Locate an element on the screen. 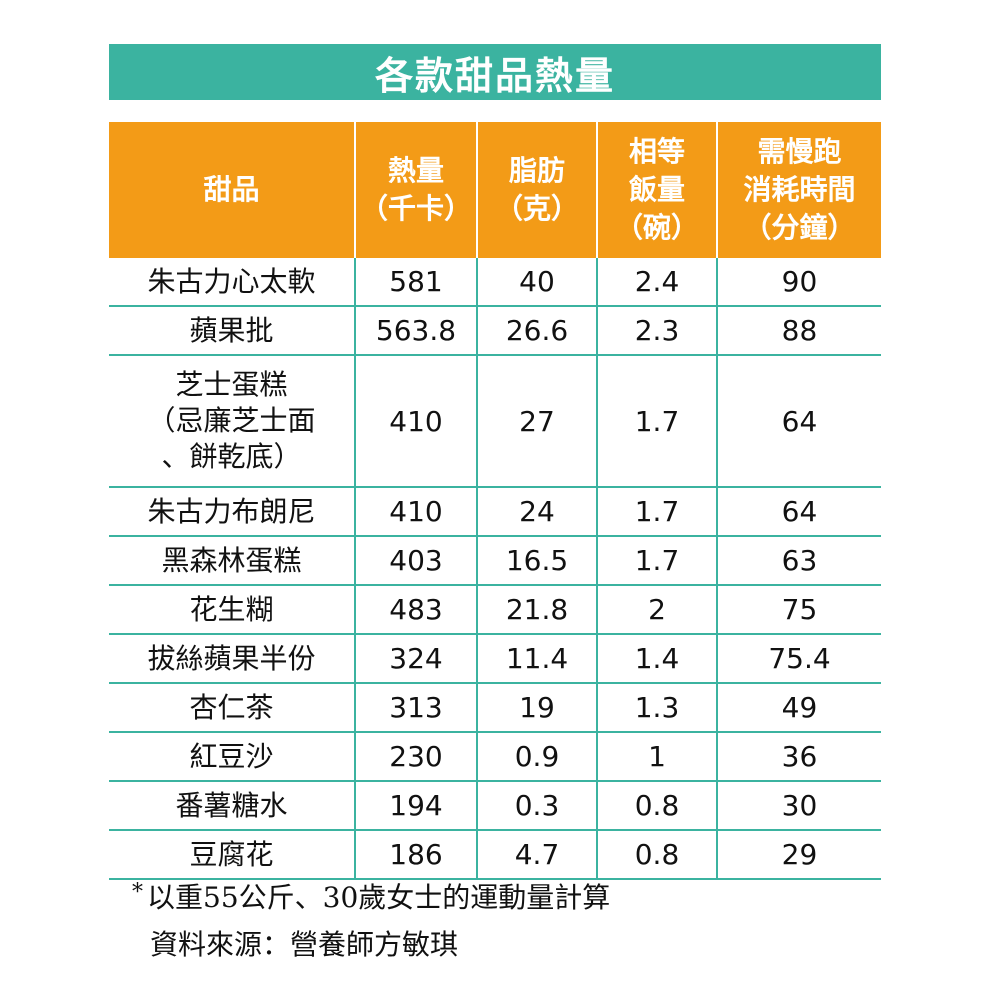  table-row: 黑森林蛋糕 403 16.5 1.7 63 is located at coordinates (495, 561).